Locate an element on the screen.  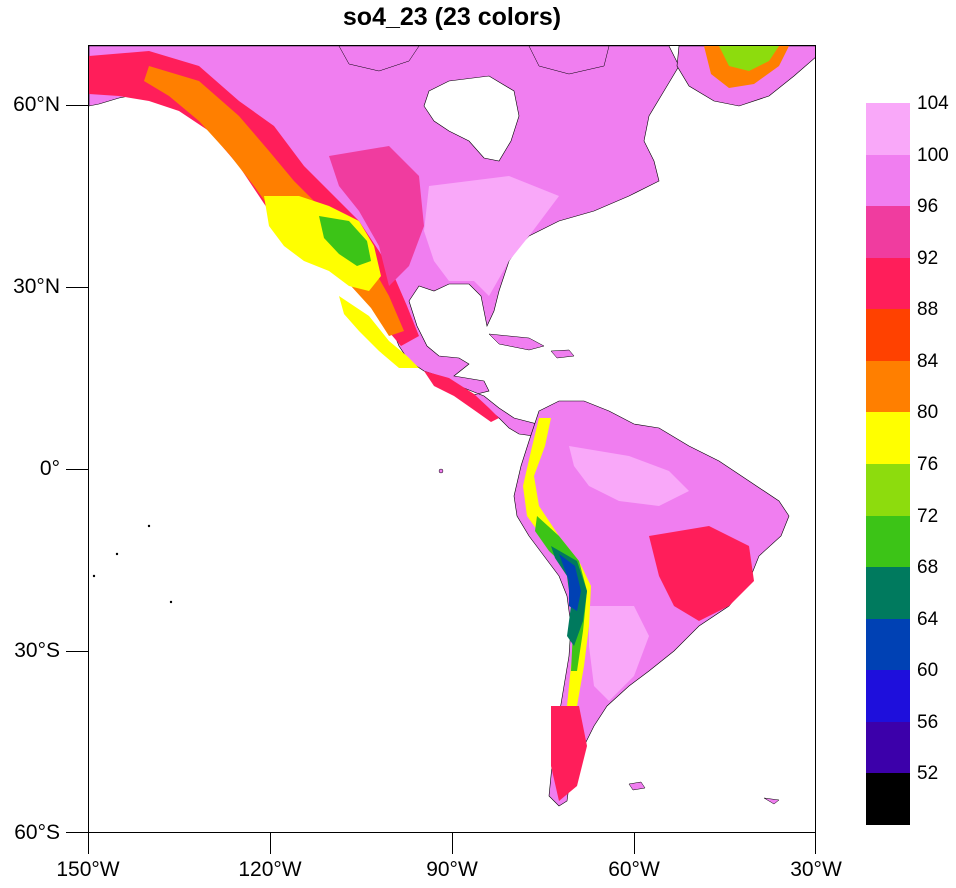
map-title: so4_23 (23 colors) is located at coordinates (452, 17).